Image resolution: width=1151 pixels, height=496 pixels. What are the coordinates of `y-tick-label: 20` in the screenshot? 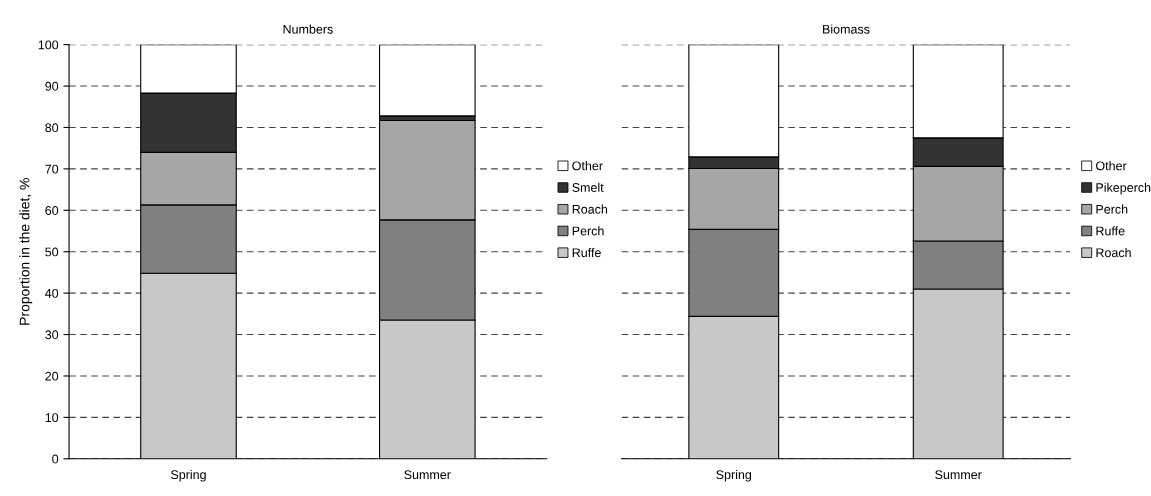 It's located at (52, 376).